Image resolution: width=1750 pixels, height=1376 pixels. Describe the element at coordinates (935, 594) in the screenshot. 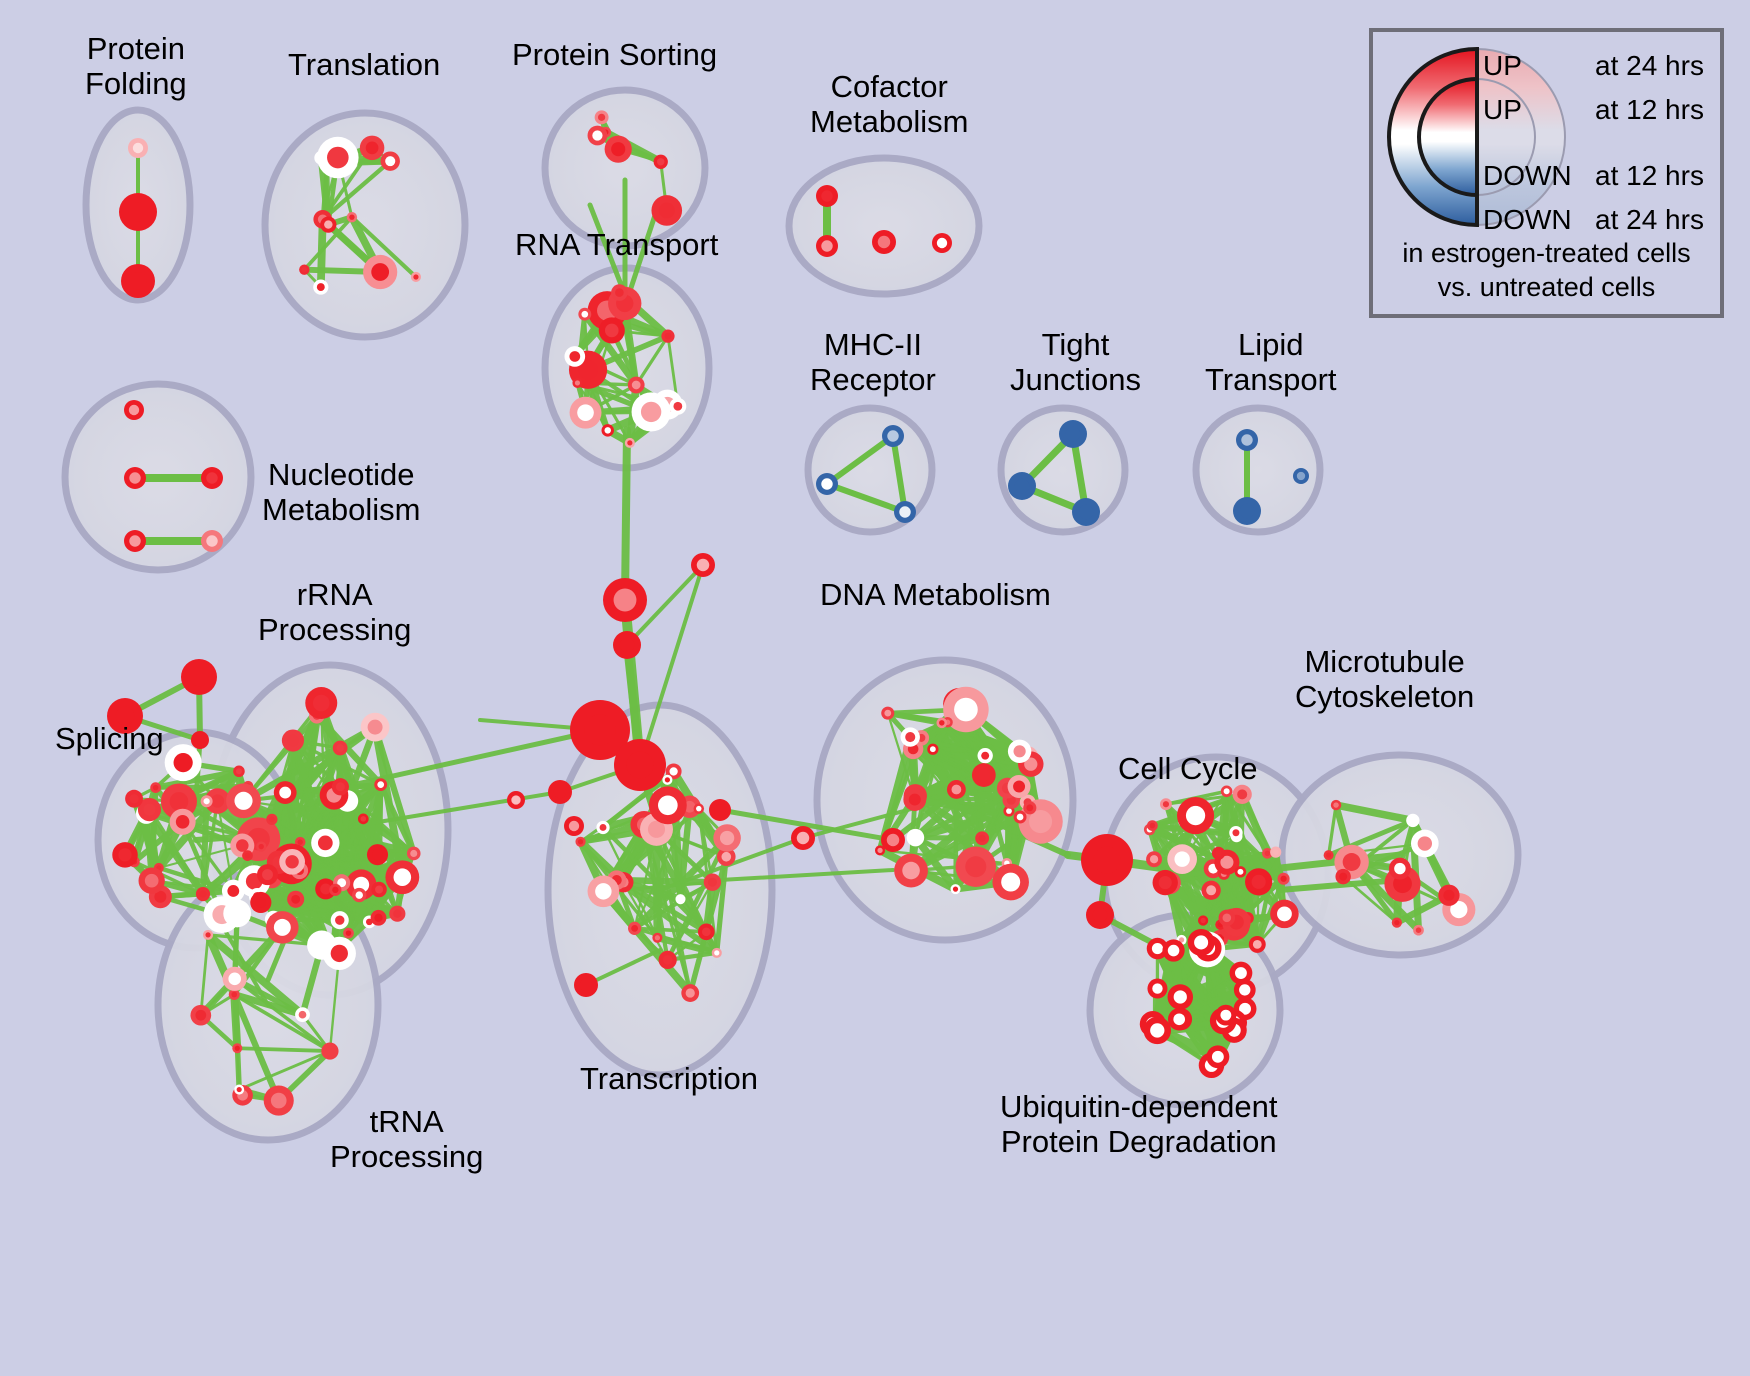

I see `cluster-label-dna-metabolism: DNA Metabolism` at that location.